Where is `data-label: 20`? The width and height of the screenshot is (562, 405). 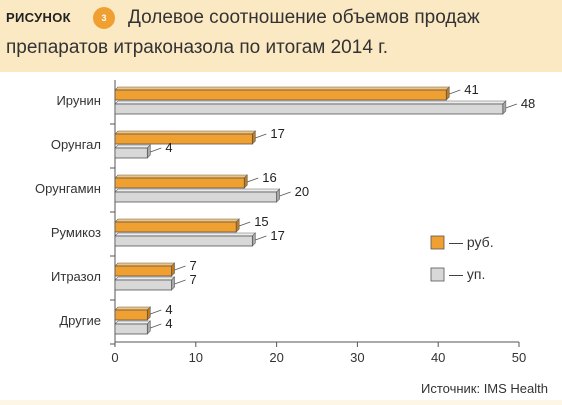
data-label: 20 is located at coordinates (302, 191).